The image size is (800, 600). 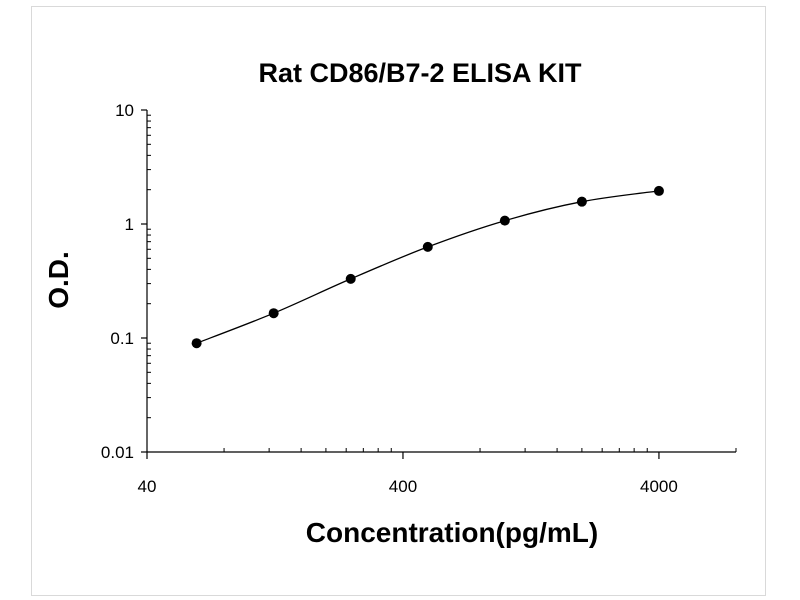 I want to click on x-tick-label: 400, so click(x=403, y=486).